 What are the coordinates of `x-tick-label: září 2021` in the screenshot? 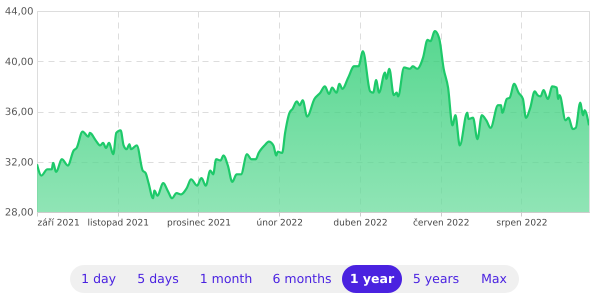 It's located at (59, 223).